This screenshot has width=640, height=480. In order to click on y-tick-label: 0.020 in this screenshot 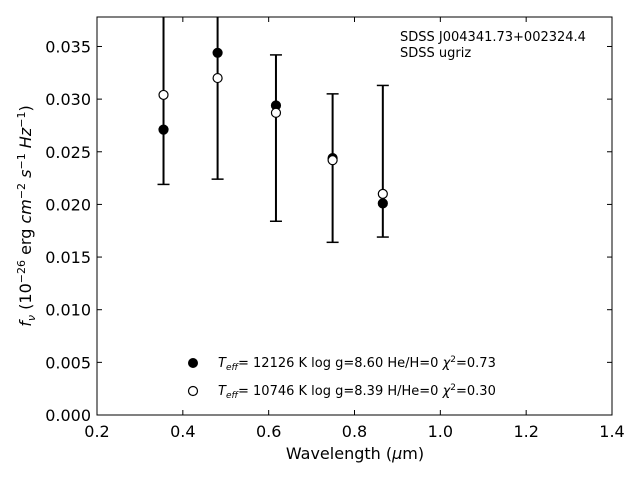, I will do `click(68, 204)`.